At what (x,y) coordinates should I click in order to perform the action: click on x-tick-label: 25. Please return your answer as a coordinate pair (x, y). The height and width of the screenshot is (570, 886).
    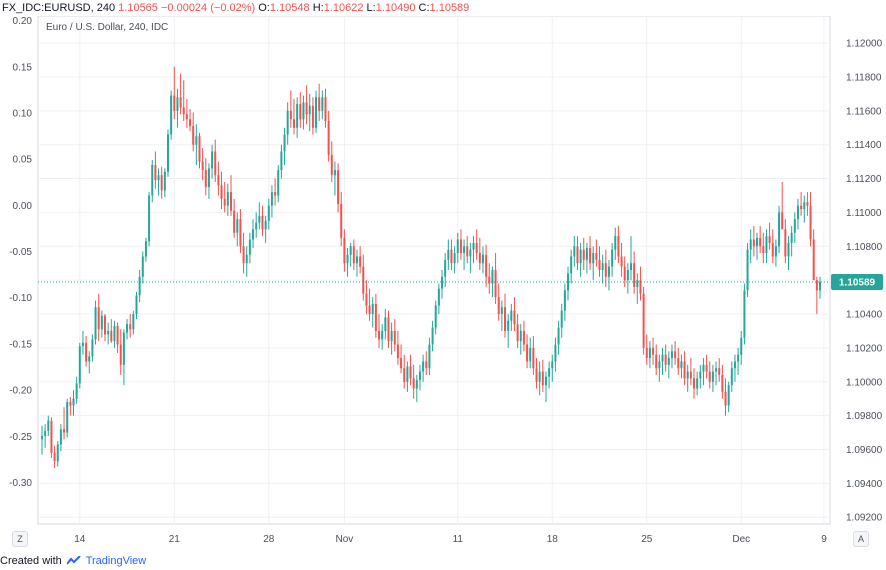
    Looking at the image, I should click on (647, 539).